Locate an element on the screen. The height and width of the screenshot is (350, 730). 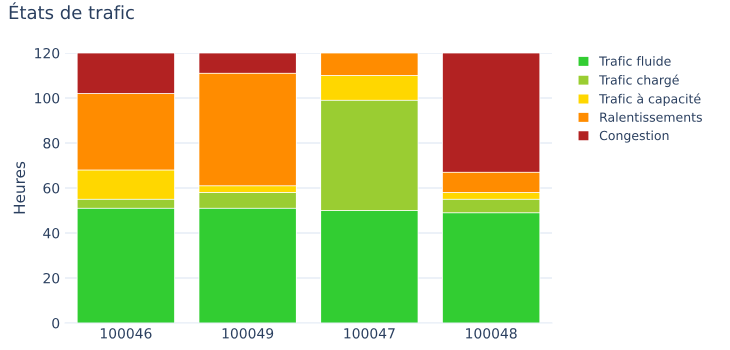
y-tick-label: 120 is located at coordinates (47, 53).